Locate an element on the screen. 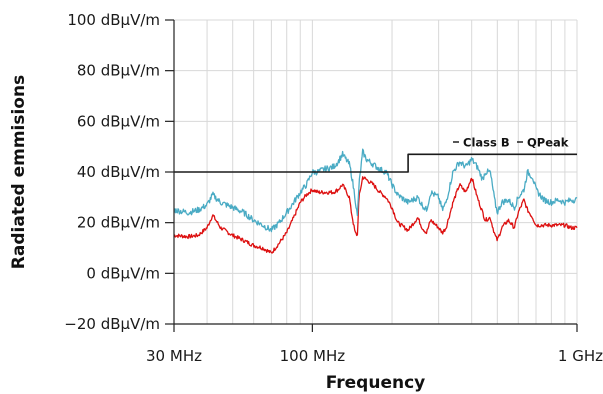  legend-entry: QPeak is located at coordinates (548, 143).